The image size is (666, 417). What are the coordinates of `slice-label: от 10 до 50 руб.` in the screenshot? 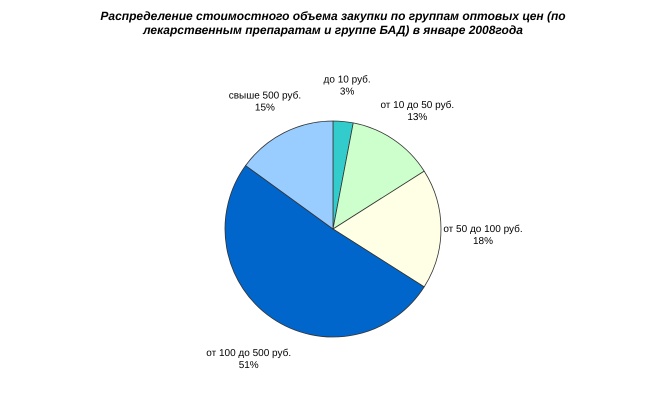 It's located at (417, 105).